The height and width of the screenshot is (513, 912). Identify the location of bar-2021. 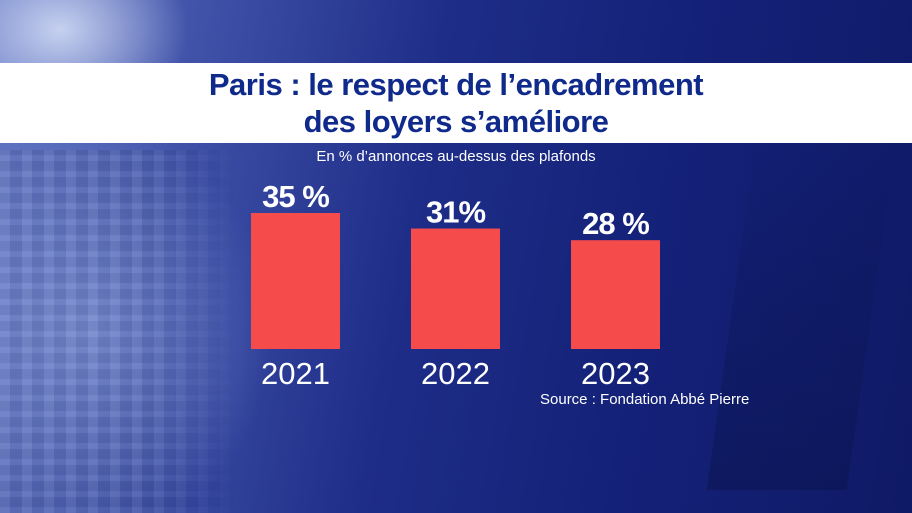
(295, 281).